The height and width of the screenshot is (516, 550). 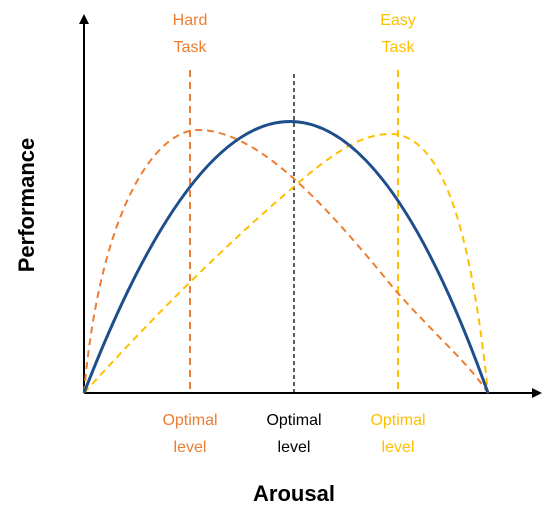 What do you see at coordinates (191, 47) in the screenshot?
I see `hard-task-label-line2: Task` at bounding box center [191, 47].